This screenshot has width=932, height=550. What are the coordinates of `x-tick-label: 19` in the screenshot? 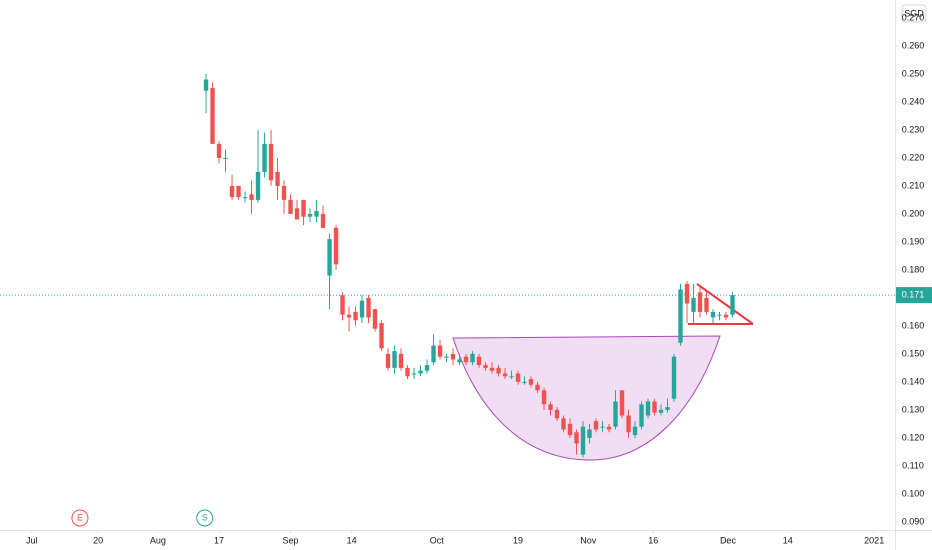 It's located at (518, 540).